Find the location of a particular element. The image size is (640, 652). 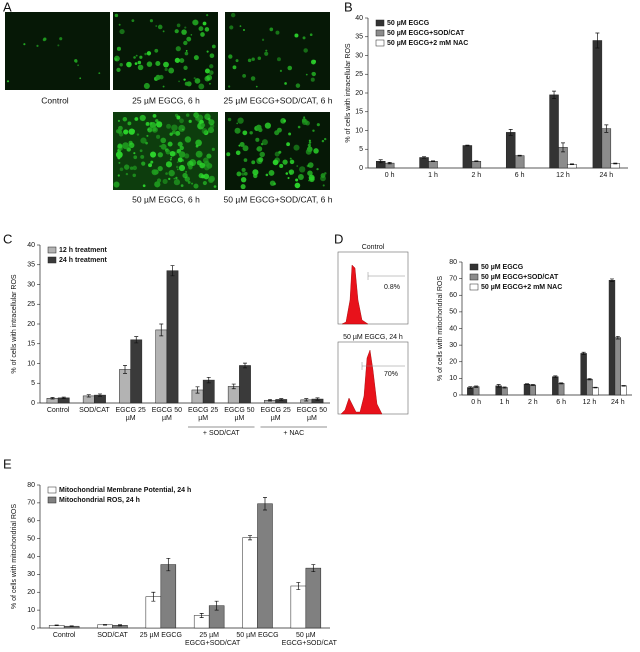

y-tick-label: 50 is located at coordinates (453, 312).